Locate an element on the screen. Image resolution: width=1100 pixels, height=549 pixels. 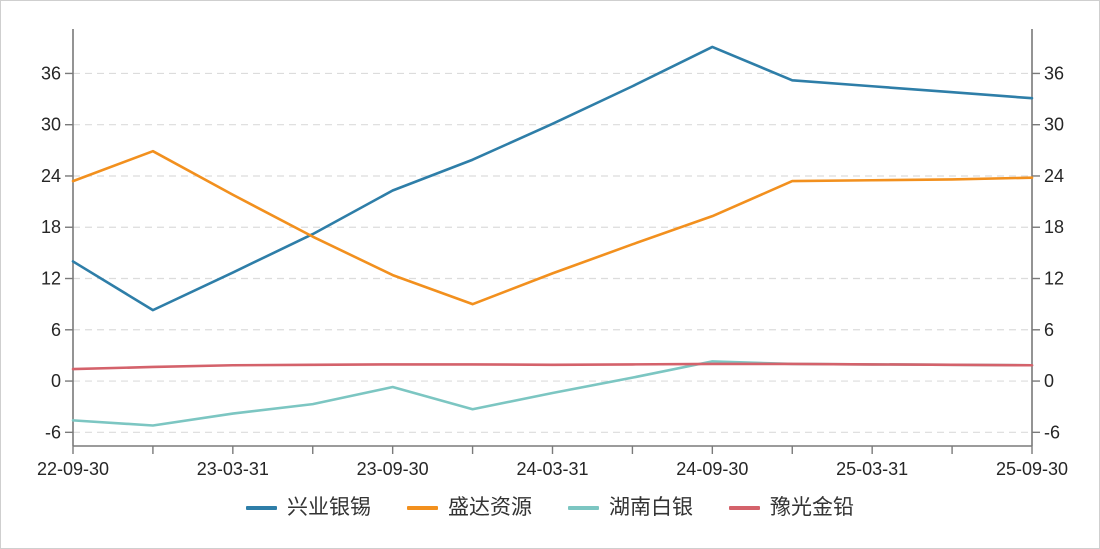
y-axis-label-right: 6 is located at coordinates (1049, 330).